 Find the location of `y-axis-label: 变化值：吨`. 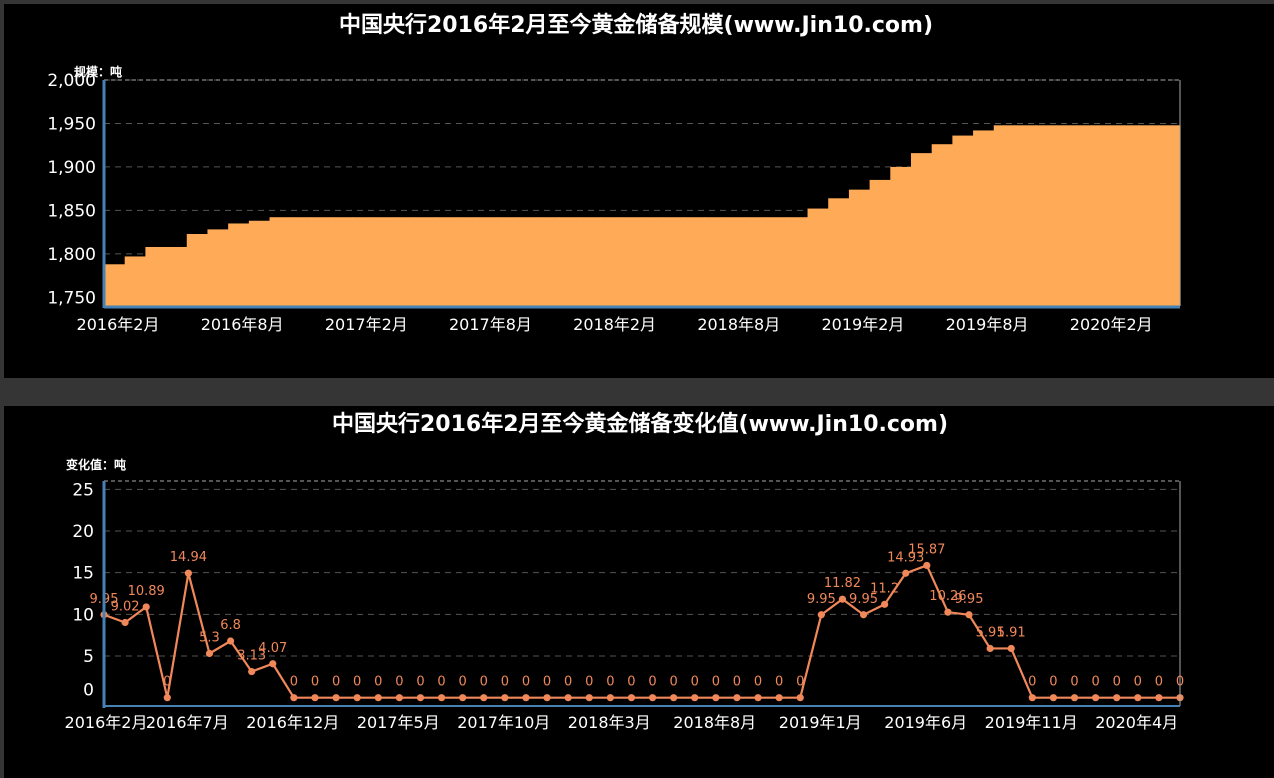

y-axis-label: 变化值：吨 is located at coordinates (96, 464).